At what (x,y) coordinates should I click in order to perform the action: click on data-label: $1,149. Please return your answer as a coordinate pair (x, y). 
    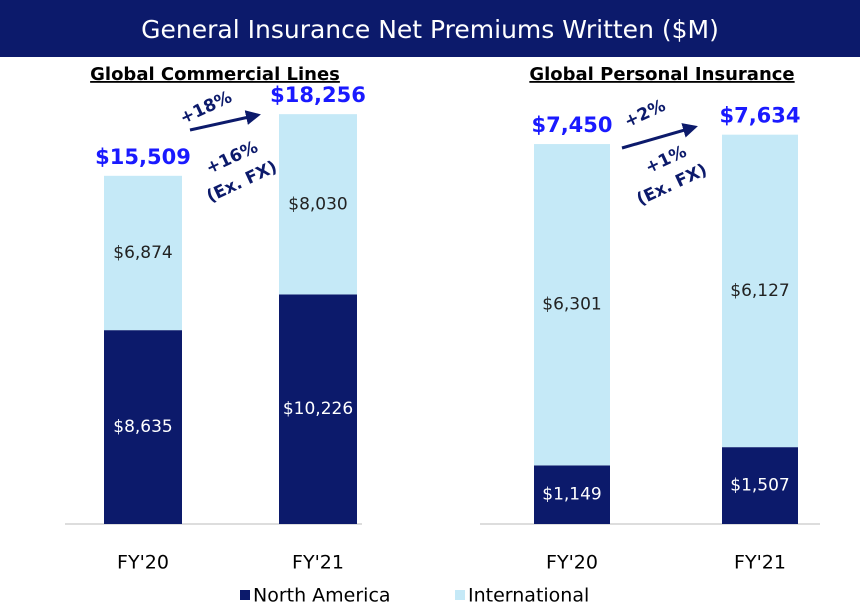
    Looking at the image, I should click on (571, 495).